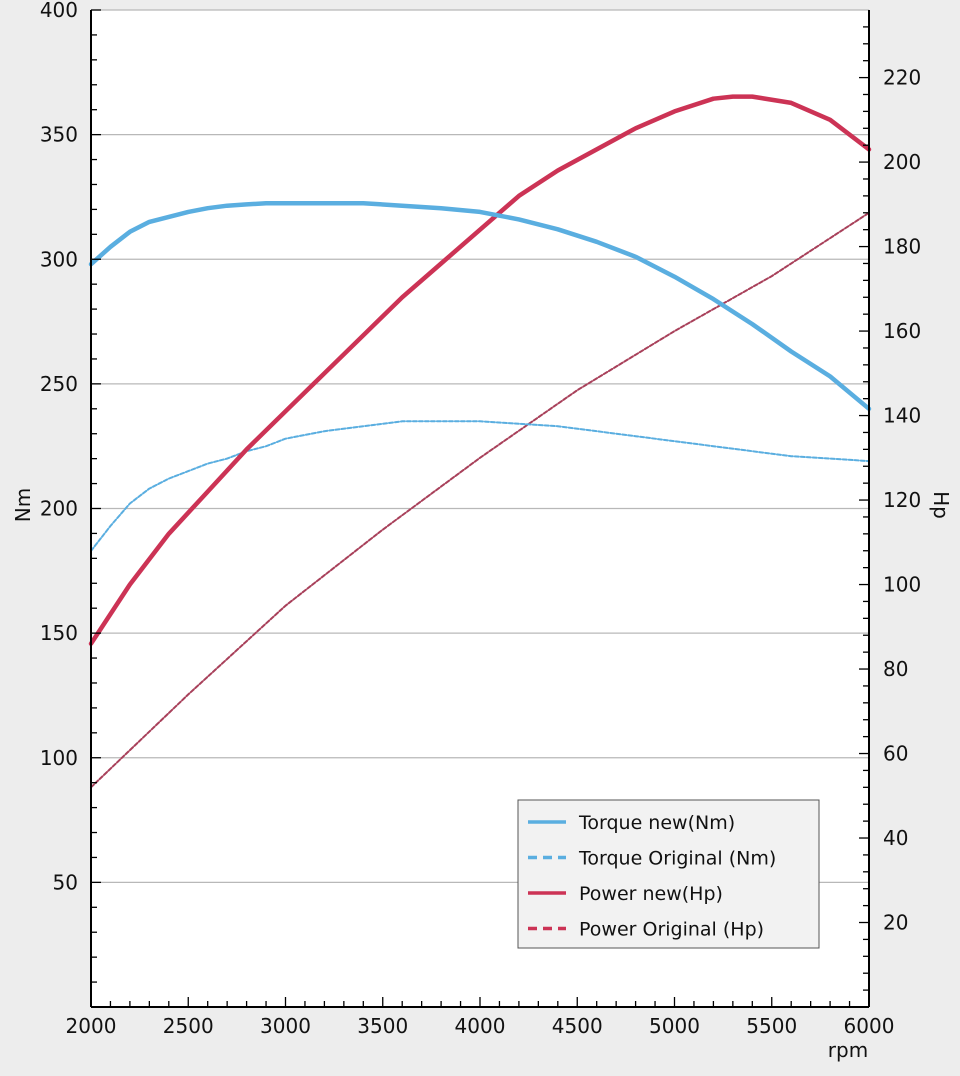 The image size is (960, 1076). I want to click on right-y-tick-label: 200, so click(902, 162).